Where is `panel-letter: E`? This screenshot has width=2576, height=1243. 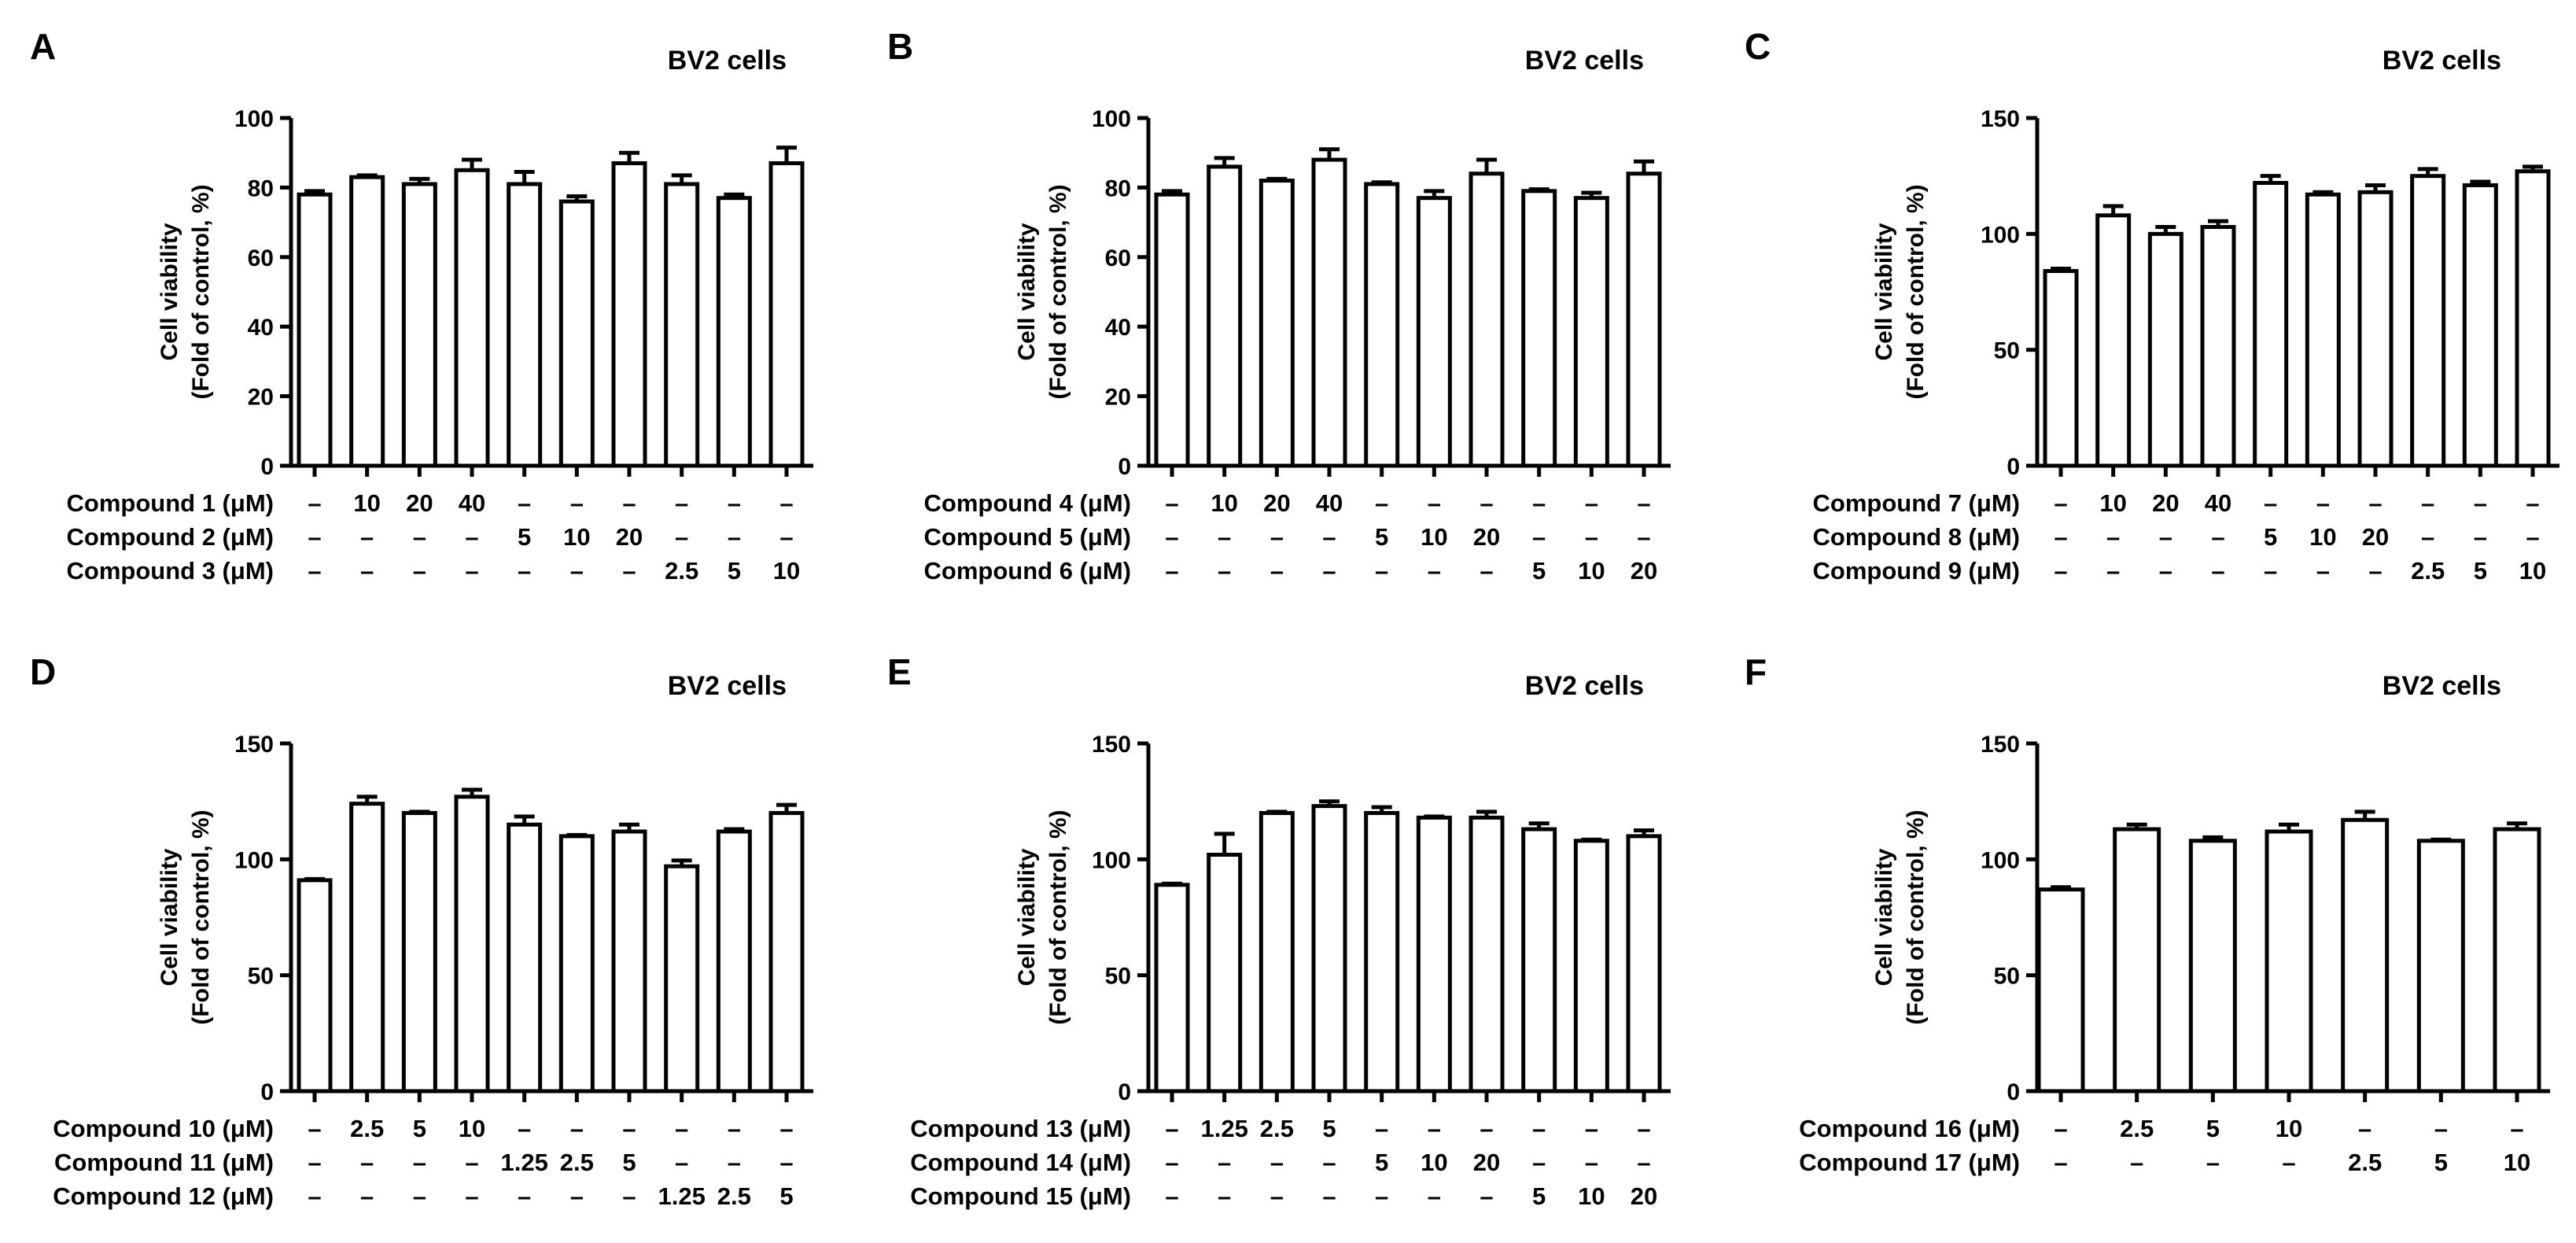 panel-letter: E is located at coordinates (899, 671).